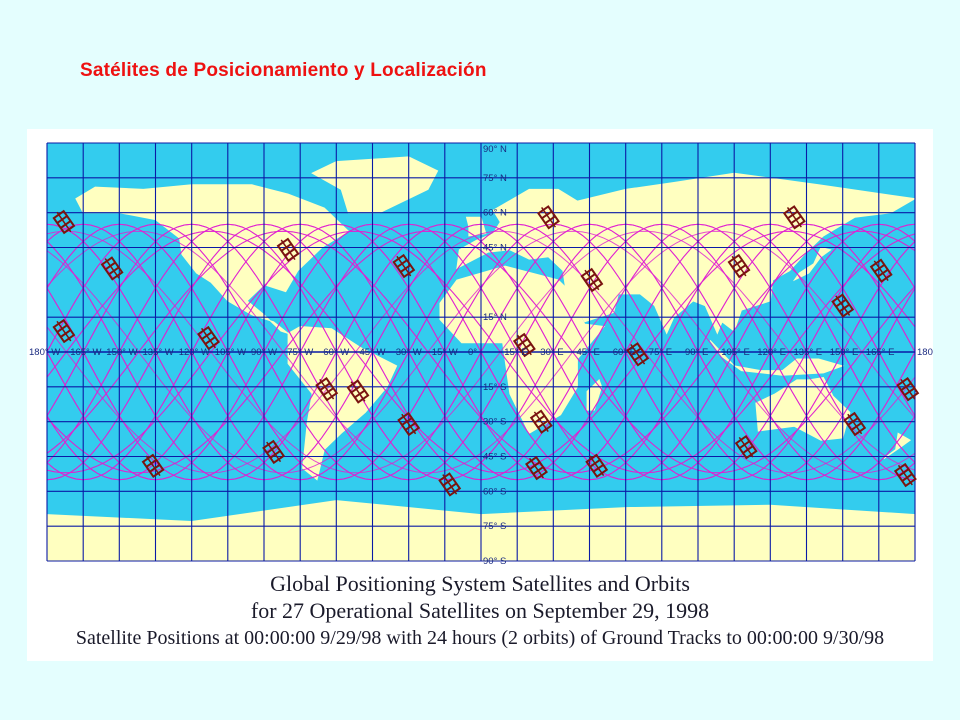 The height and width of the screenshot is (720, 960). Describe the element at coordinates (588, 352) in the screenshot. I see `longitude-label: 45° E` at that location.